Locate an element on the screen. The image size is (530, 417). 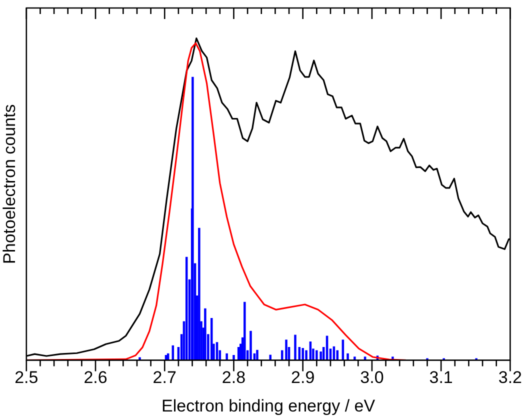
x-tick-label: 3.1 is located at coordinates (441, 378).